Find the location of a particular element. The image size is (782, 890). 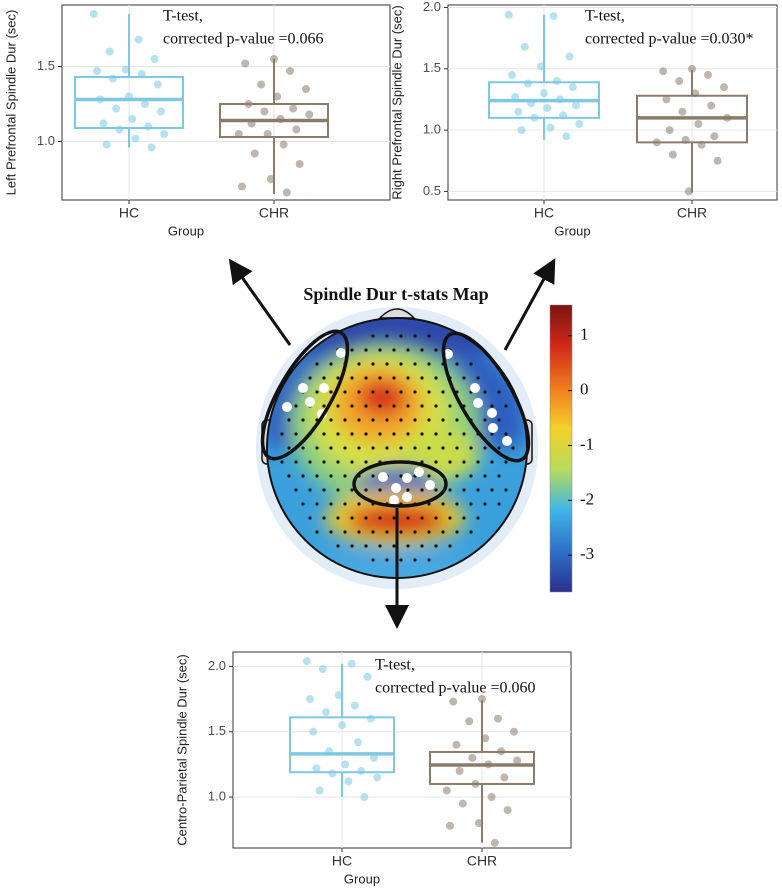

x-tick-label: HC is located at coordinates (544, 213).